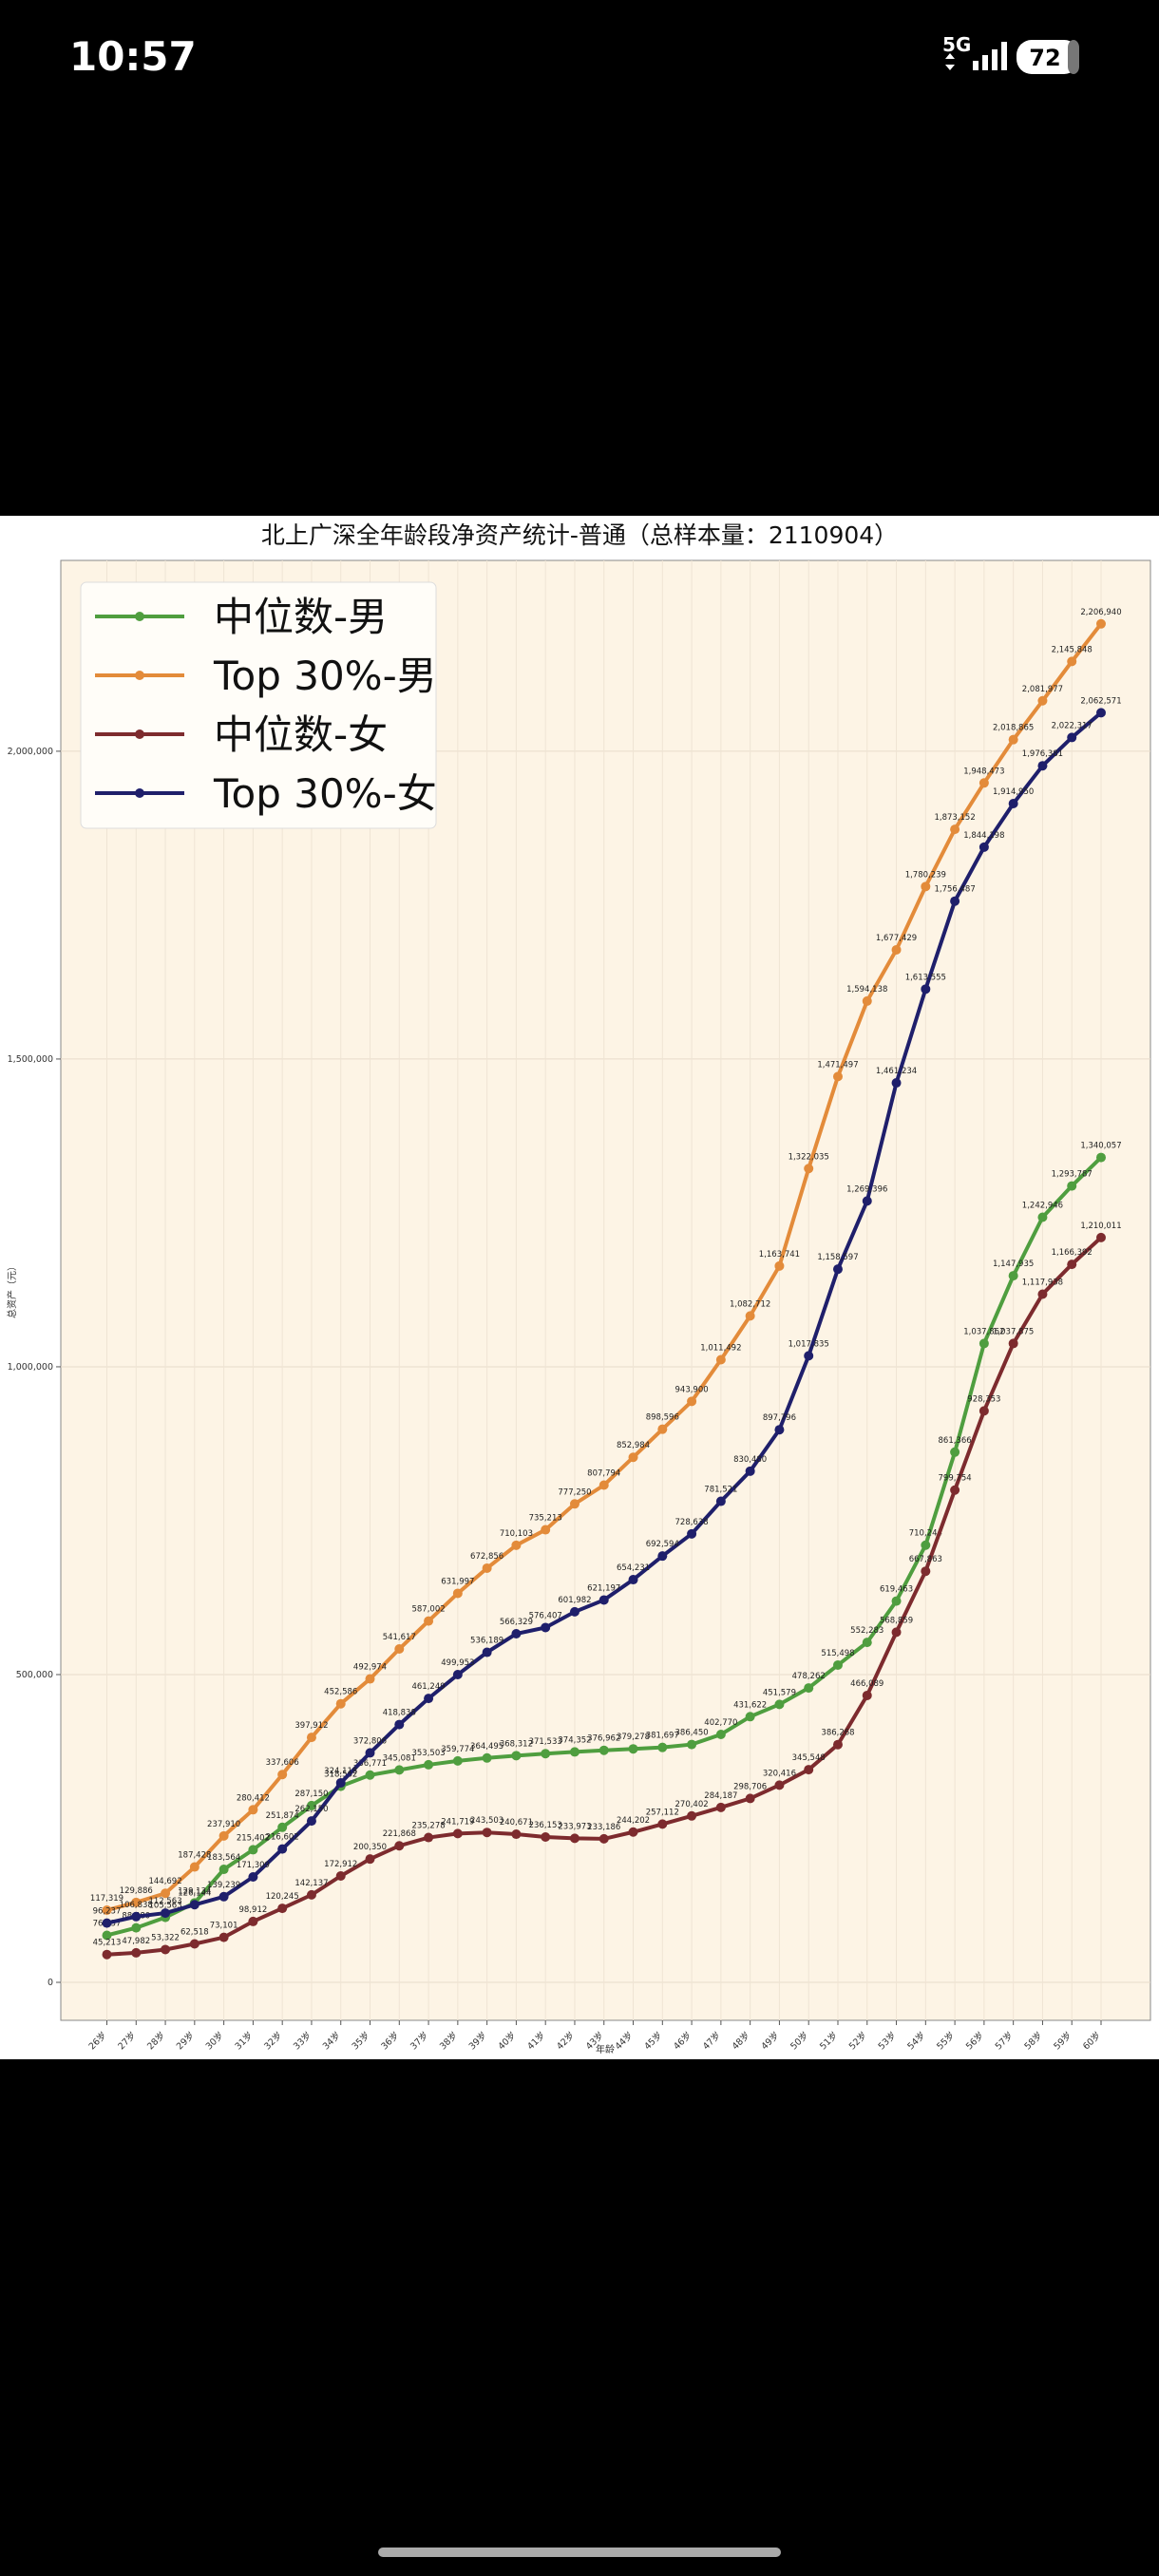 Image resolution: width=1159 pixels, height=2576 pixels. I want to click on data-label: 601,982, so click(574, 1600).